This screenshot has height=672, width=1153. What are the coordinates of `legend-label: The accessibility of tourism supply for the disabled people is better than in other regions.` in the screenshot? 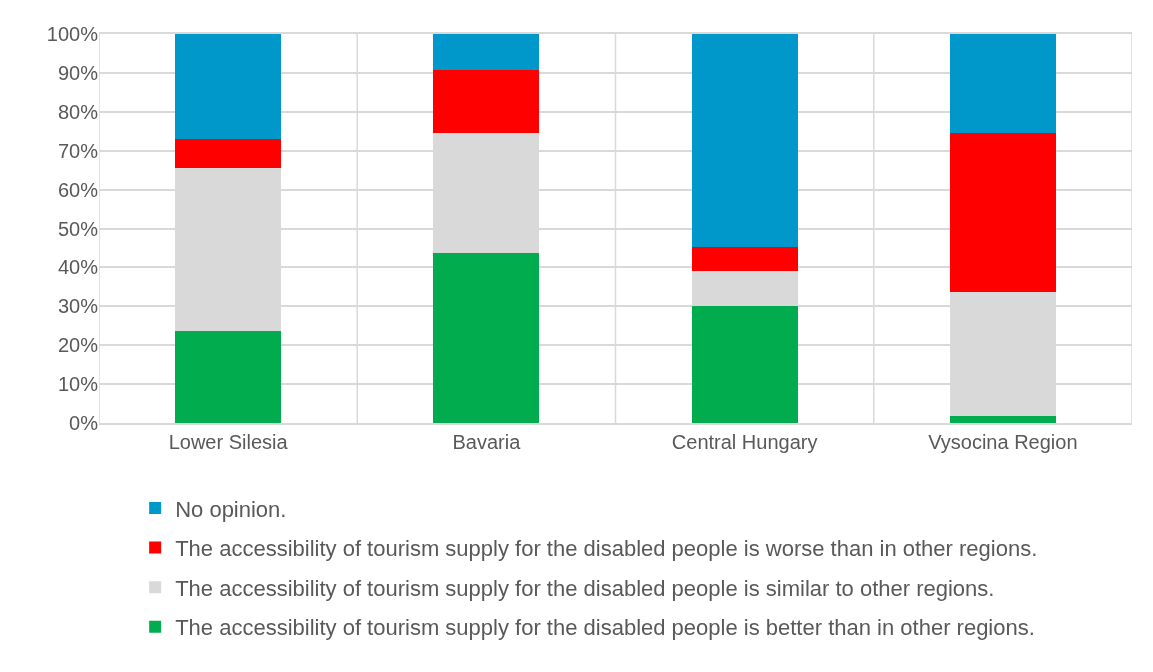 It's located at (605, 628).